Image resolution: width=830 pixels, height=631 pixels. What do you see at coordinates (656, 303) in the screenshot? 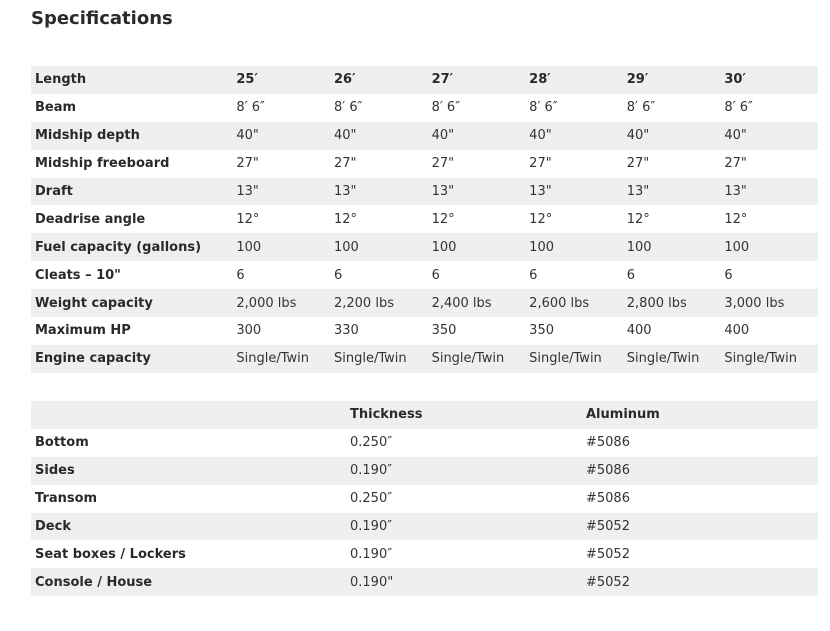
I see `table-cell: 2,800 lbs` at bounding box center [656, 303].